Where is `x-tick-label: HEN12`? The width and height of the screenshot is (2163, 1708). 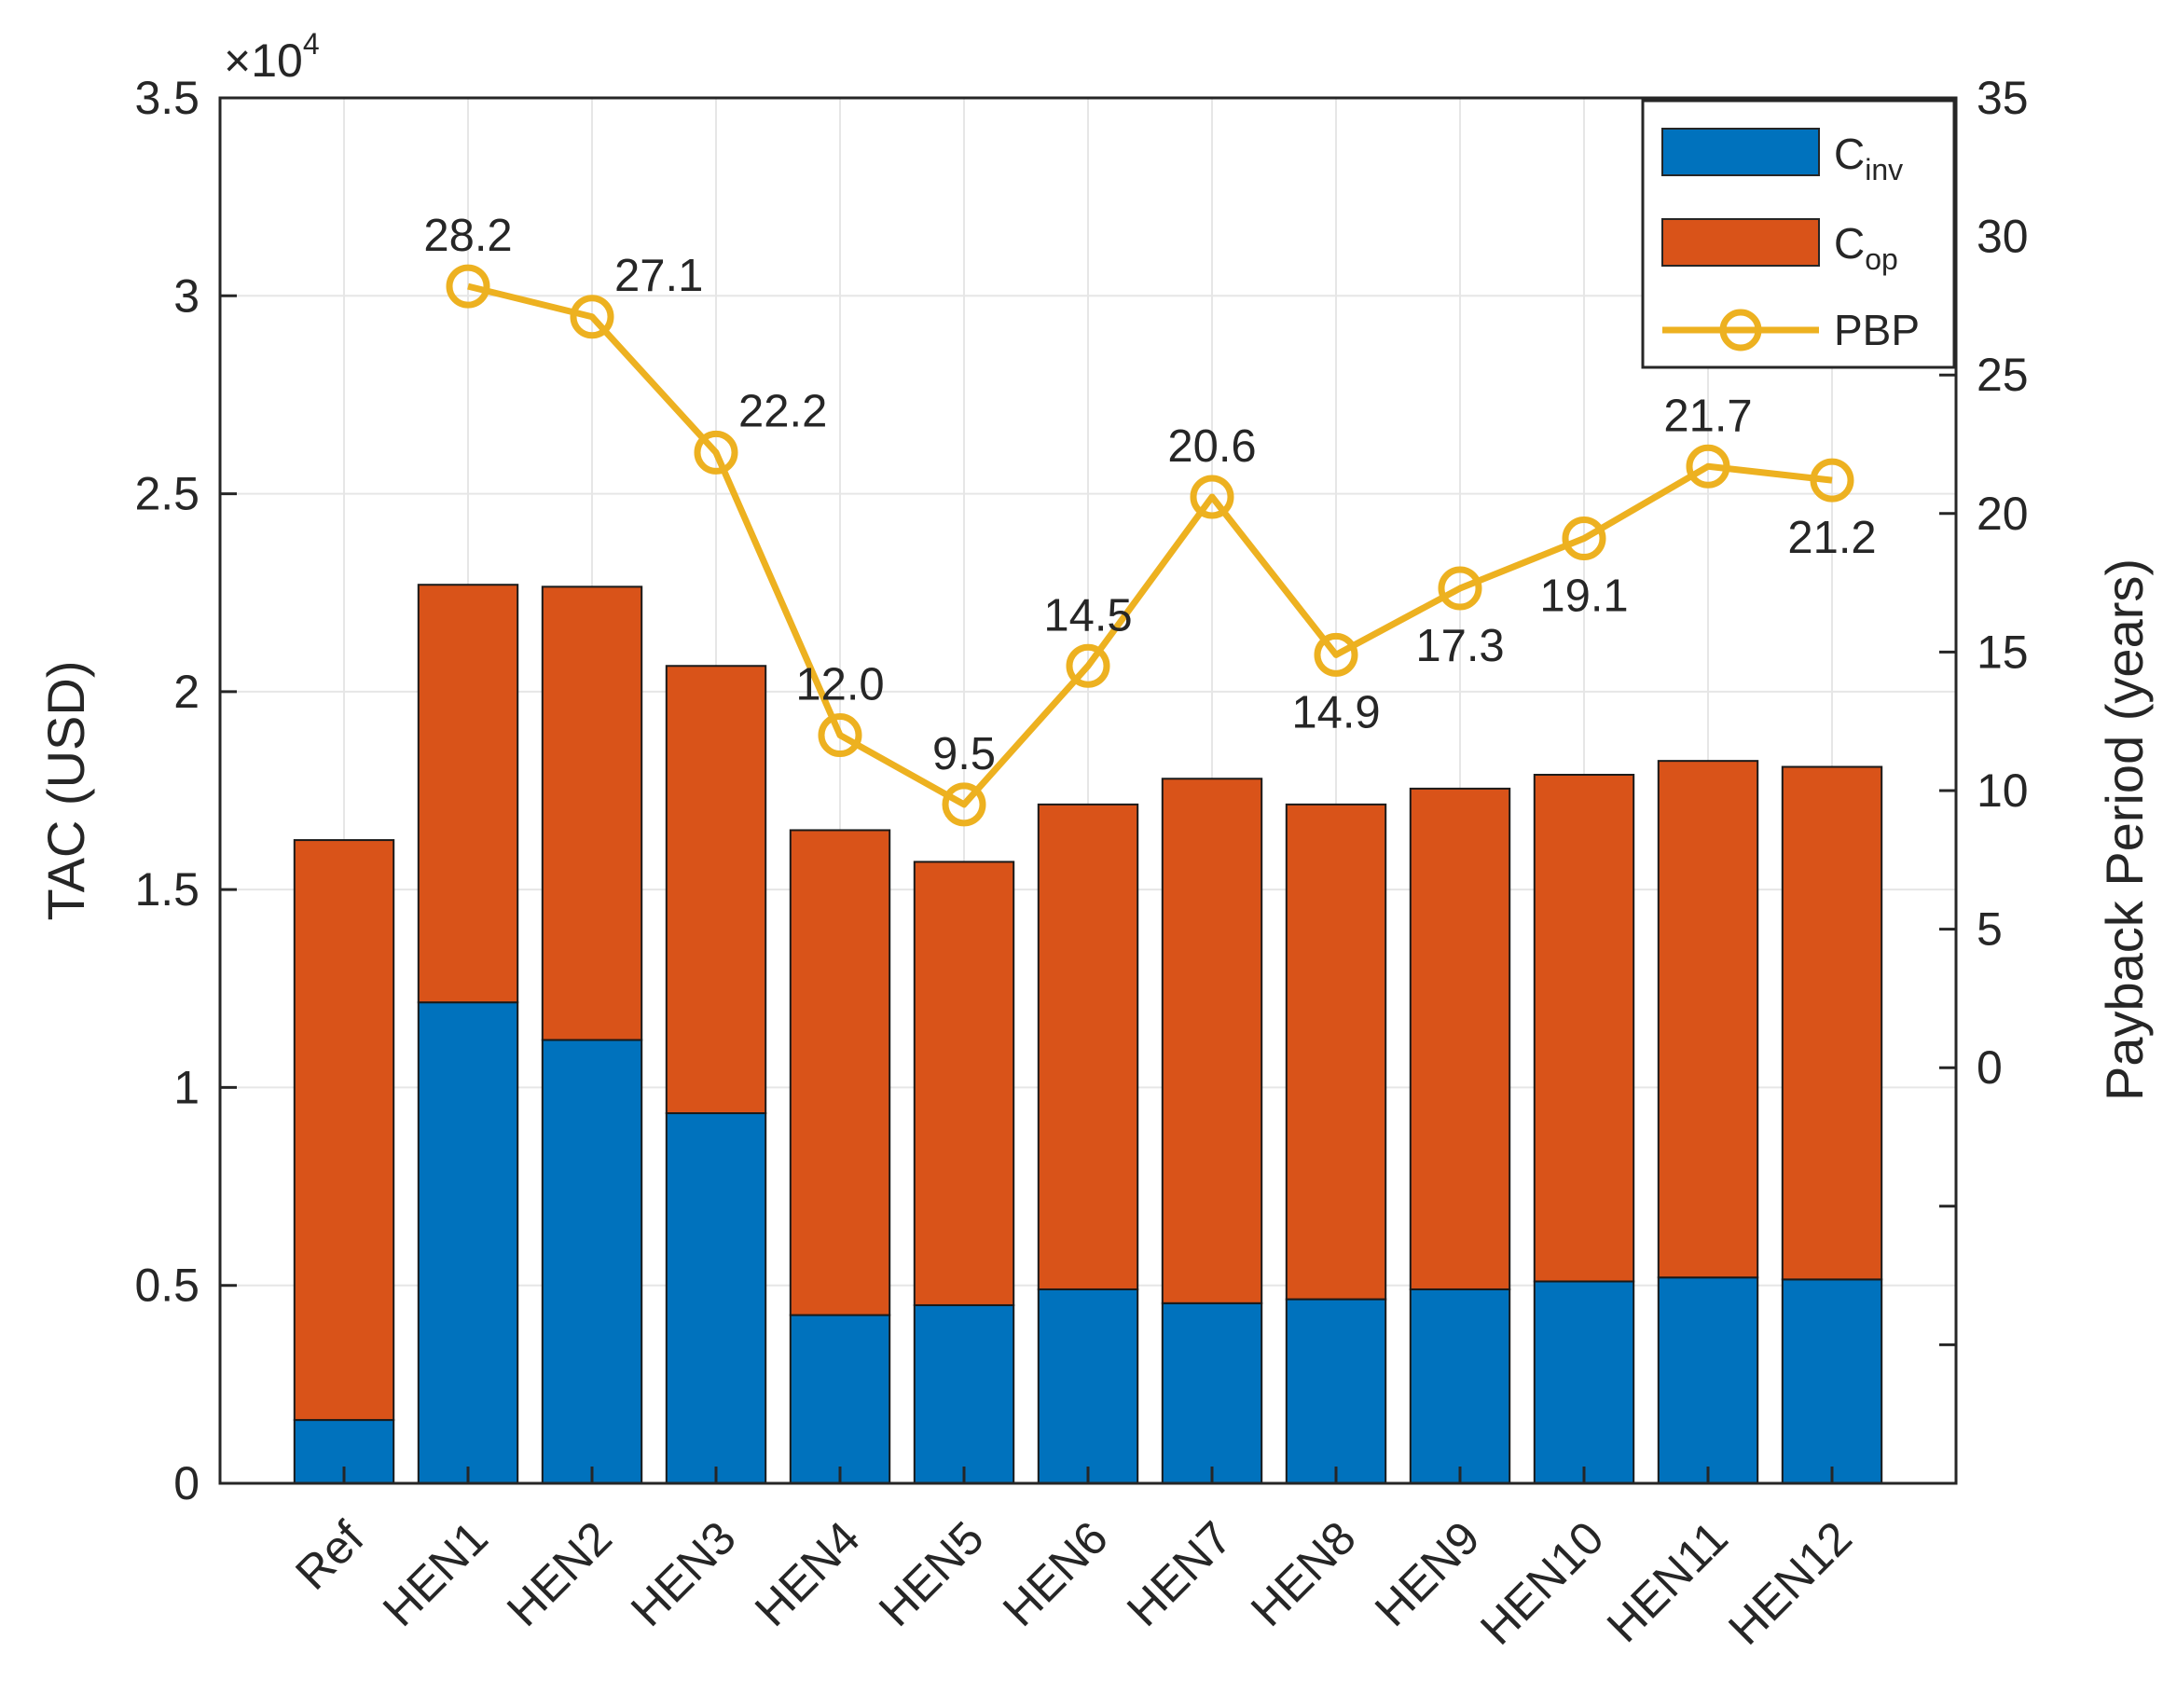
x-tick-label: HEN12 is located at coordinates (1790, 1583).